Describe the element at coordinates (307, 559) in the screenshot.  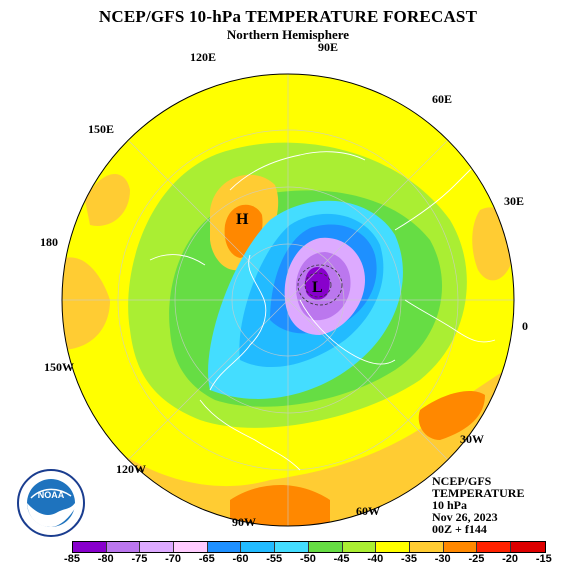
I see `legend-tick-label: -50` at that location.